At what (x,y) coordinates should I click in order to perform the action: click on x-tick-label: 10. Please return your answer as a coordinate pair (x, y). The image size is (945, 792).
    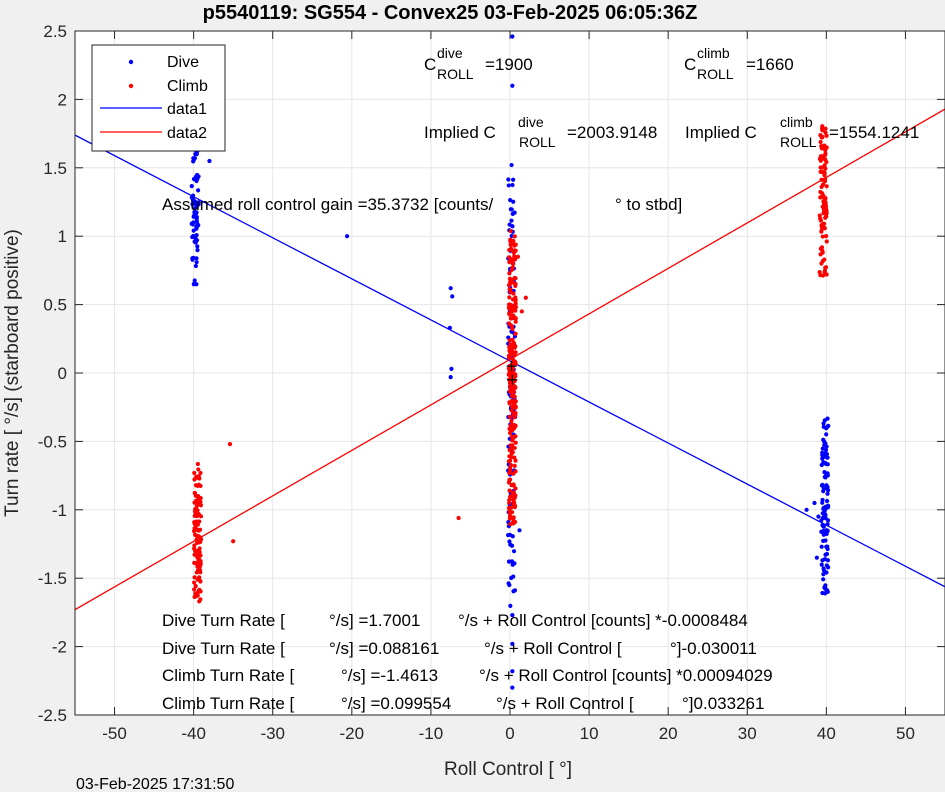
    Looking at the image, I should click on (589, 733).